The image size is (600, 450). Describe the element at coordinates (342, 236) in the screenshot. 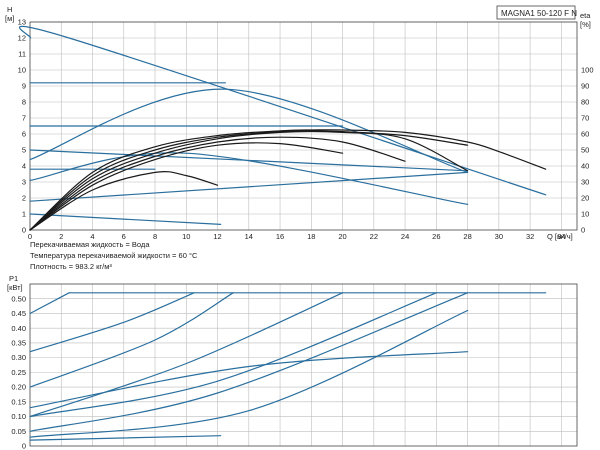

I see `x-tick-label: 20` at that location.